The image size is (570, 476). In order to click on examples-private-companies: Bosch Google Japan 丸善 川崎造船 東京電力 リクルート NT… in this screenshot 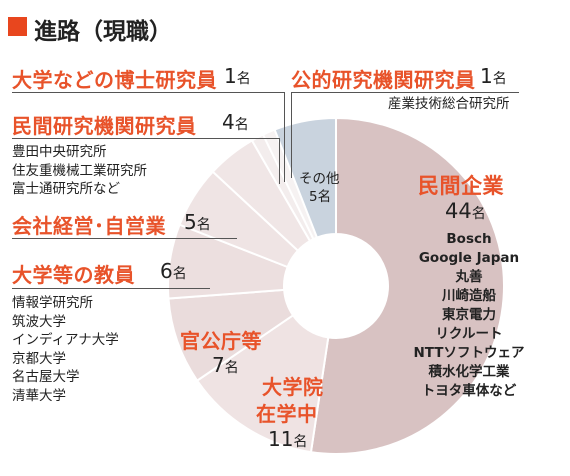, I will do `click(469, 315)`.